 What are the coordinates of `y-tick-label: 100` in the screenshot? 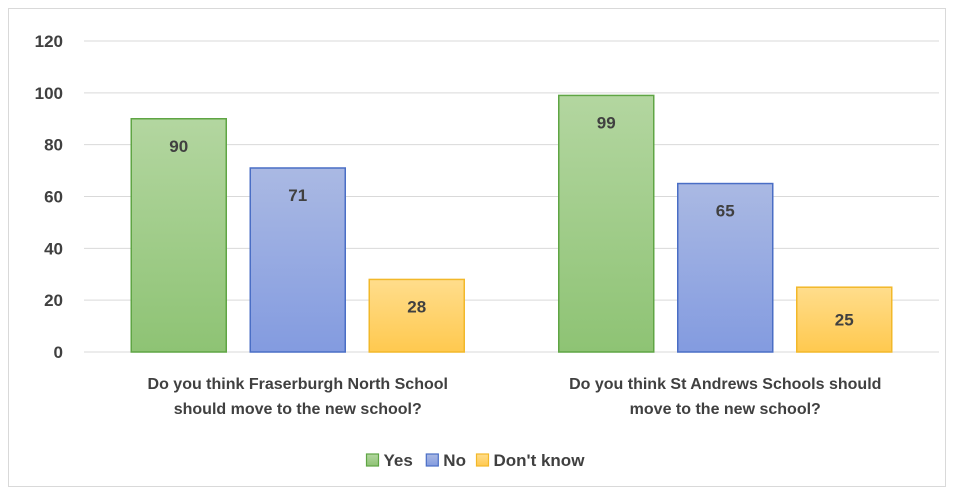 It's located at (49, 93).